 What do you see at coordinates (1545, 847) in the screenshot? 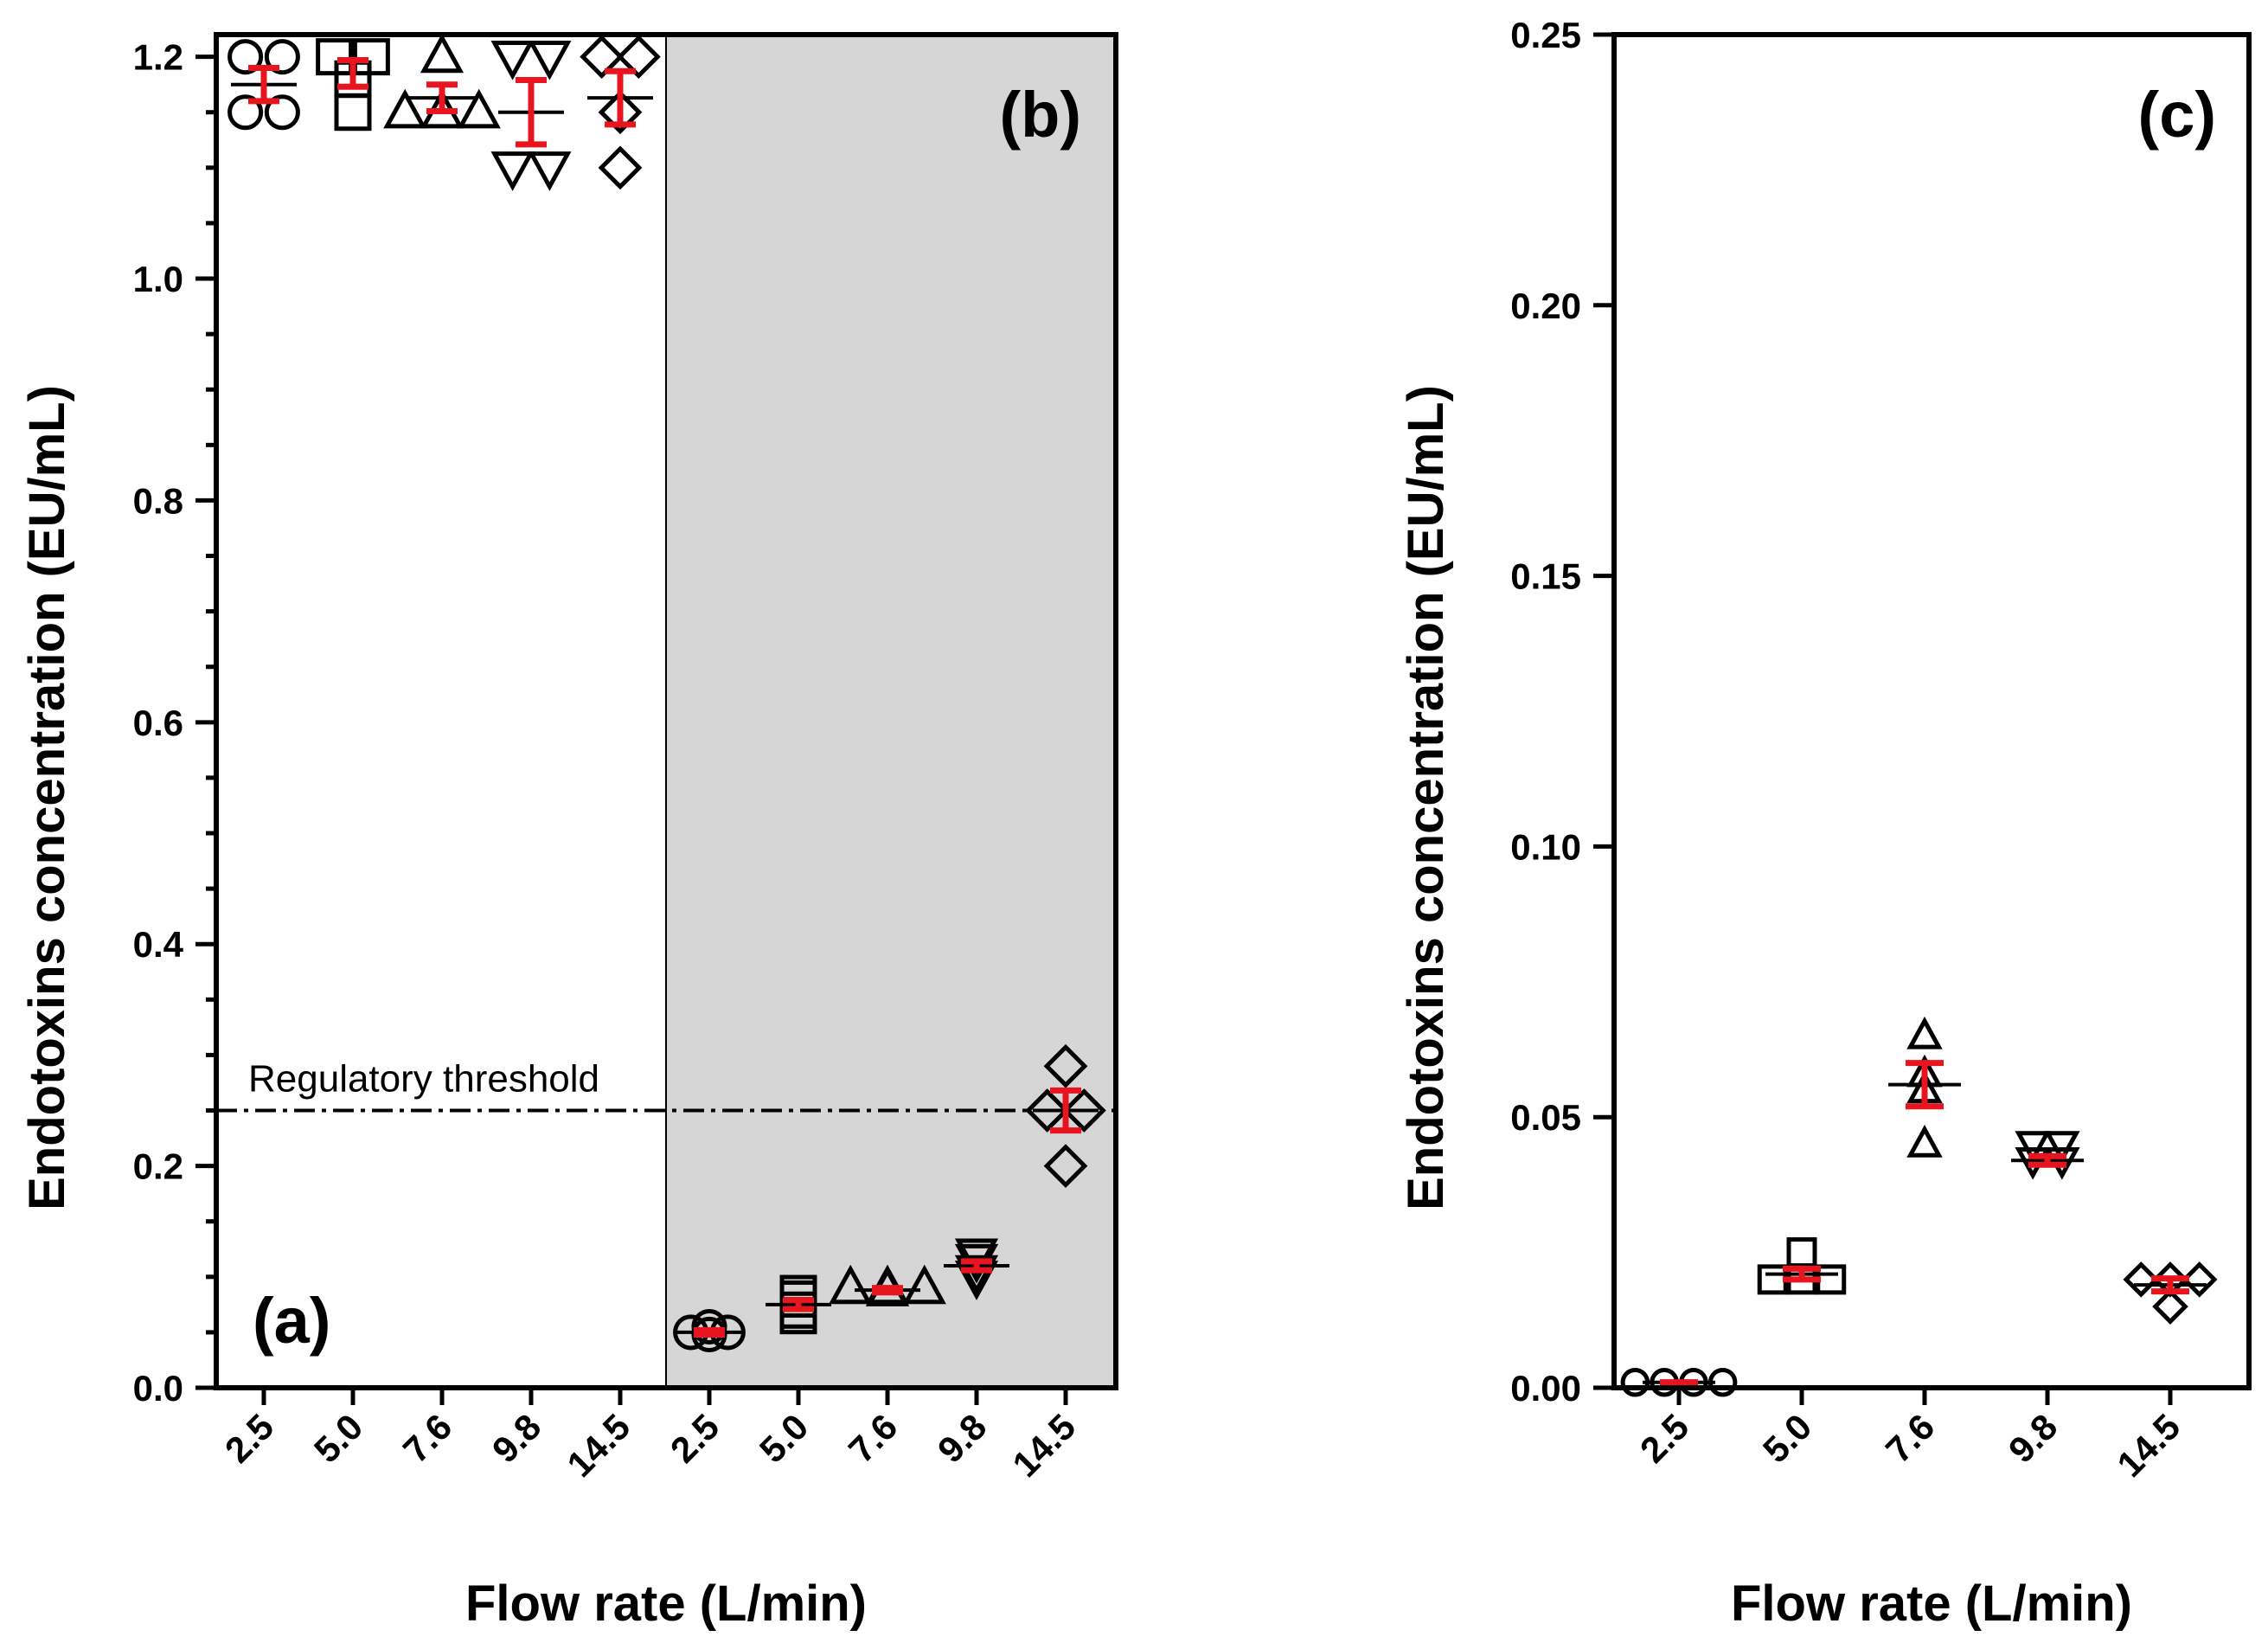
I see `y-tick-label: 0.10` at bounding box center [1545, 847].